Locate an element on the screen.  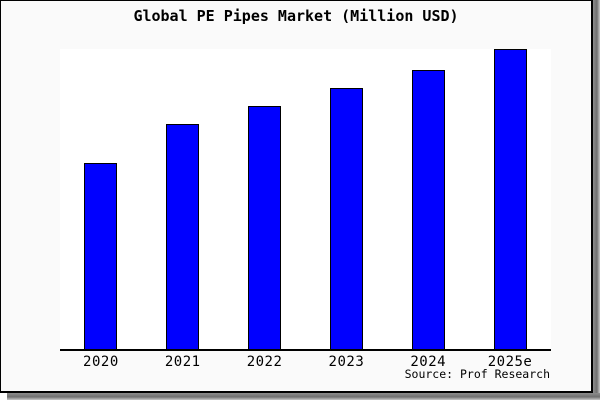
drop-shadow-bottom is located at coordinates (303, 396).